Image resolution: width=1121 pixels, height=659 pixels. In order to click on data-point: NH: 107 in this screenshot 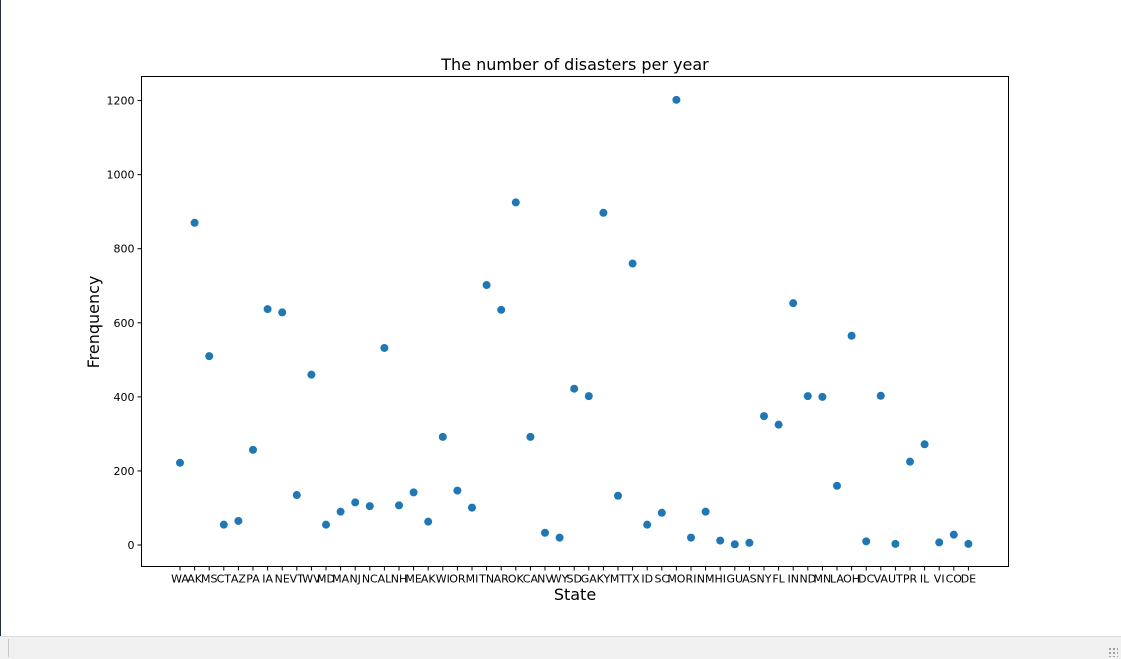, I will do `click(399, 505)`.